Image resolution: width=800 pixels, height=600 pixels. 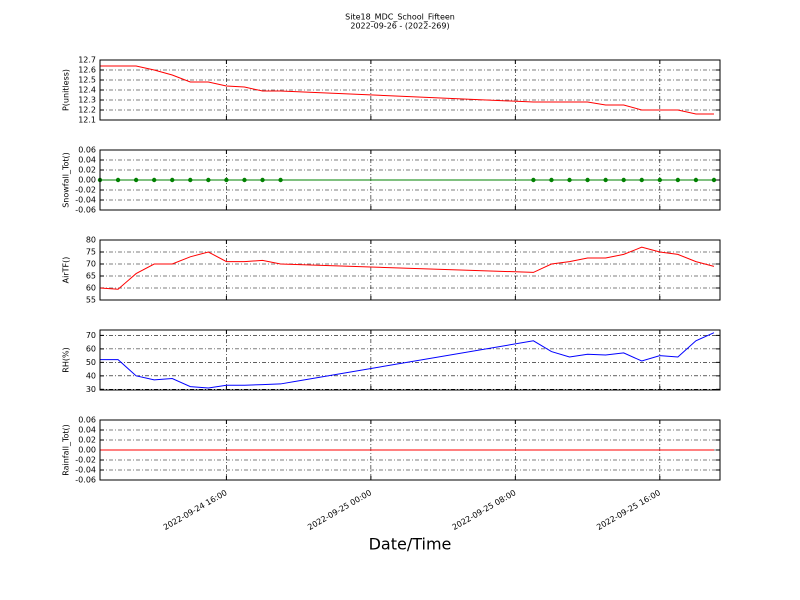 What do you see at coordinates (91, 240) in the screenshot?
I see `y-tick-label: 80` at bounding box center [91, 240].